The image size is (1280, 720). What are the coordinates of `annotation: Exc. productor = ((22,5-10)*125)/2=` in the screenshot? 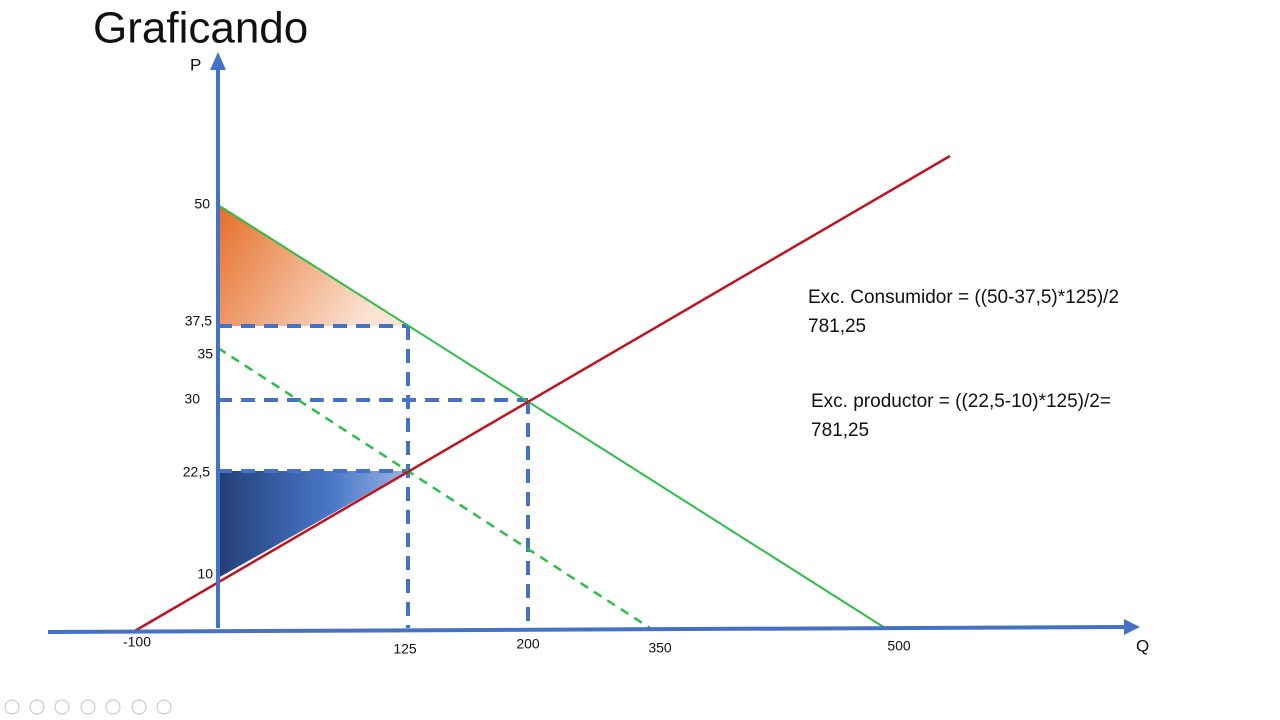 It's located at (961, 401).